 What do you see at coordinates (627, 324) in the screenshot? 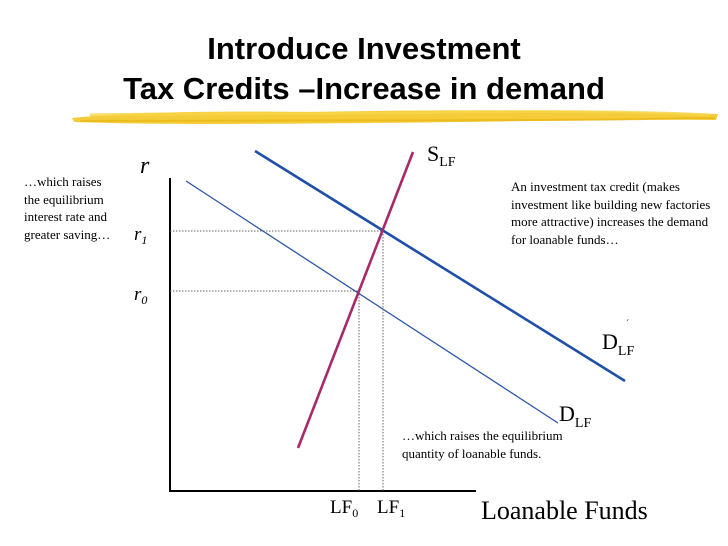
I see `label-demand-new-mark: ´` at bounding box center [627, 324].